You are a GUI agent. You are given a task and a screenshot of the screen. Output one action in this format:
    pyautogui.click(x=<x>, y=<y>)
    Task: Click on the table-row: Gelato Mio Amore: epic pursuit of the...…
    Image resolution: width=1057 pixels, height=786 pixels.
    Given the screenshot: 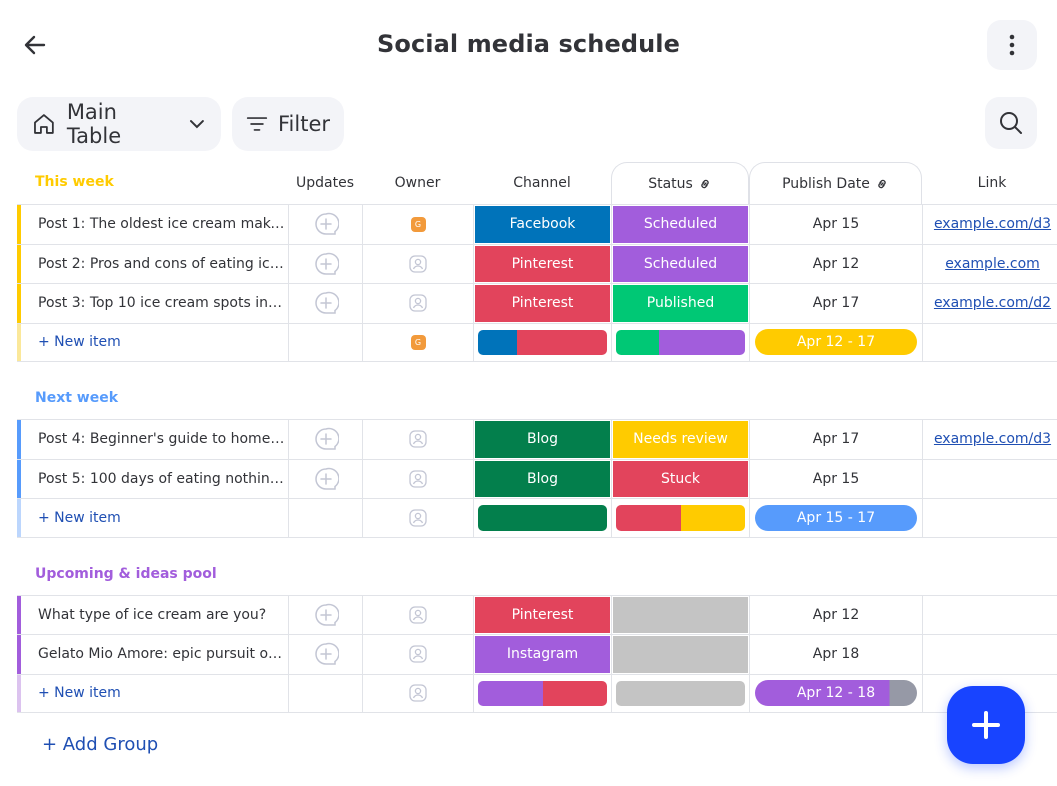 What is the action you would take?
    pyautogui.click(x=537, y=654)
    